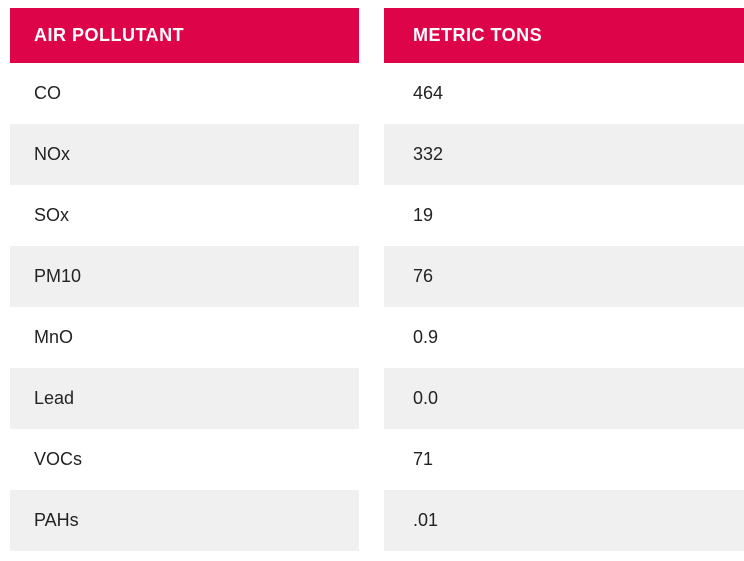  I want to click on table-cell-pollutant: CO, so click(184, 93).